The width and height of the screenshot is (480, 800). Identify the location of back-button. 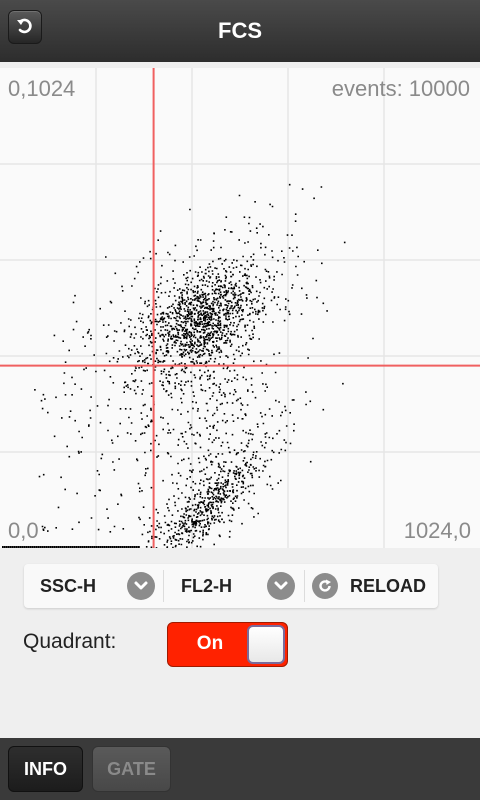
(25, 27).